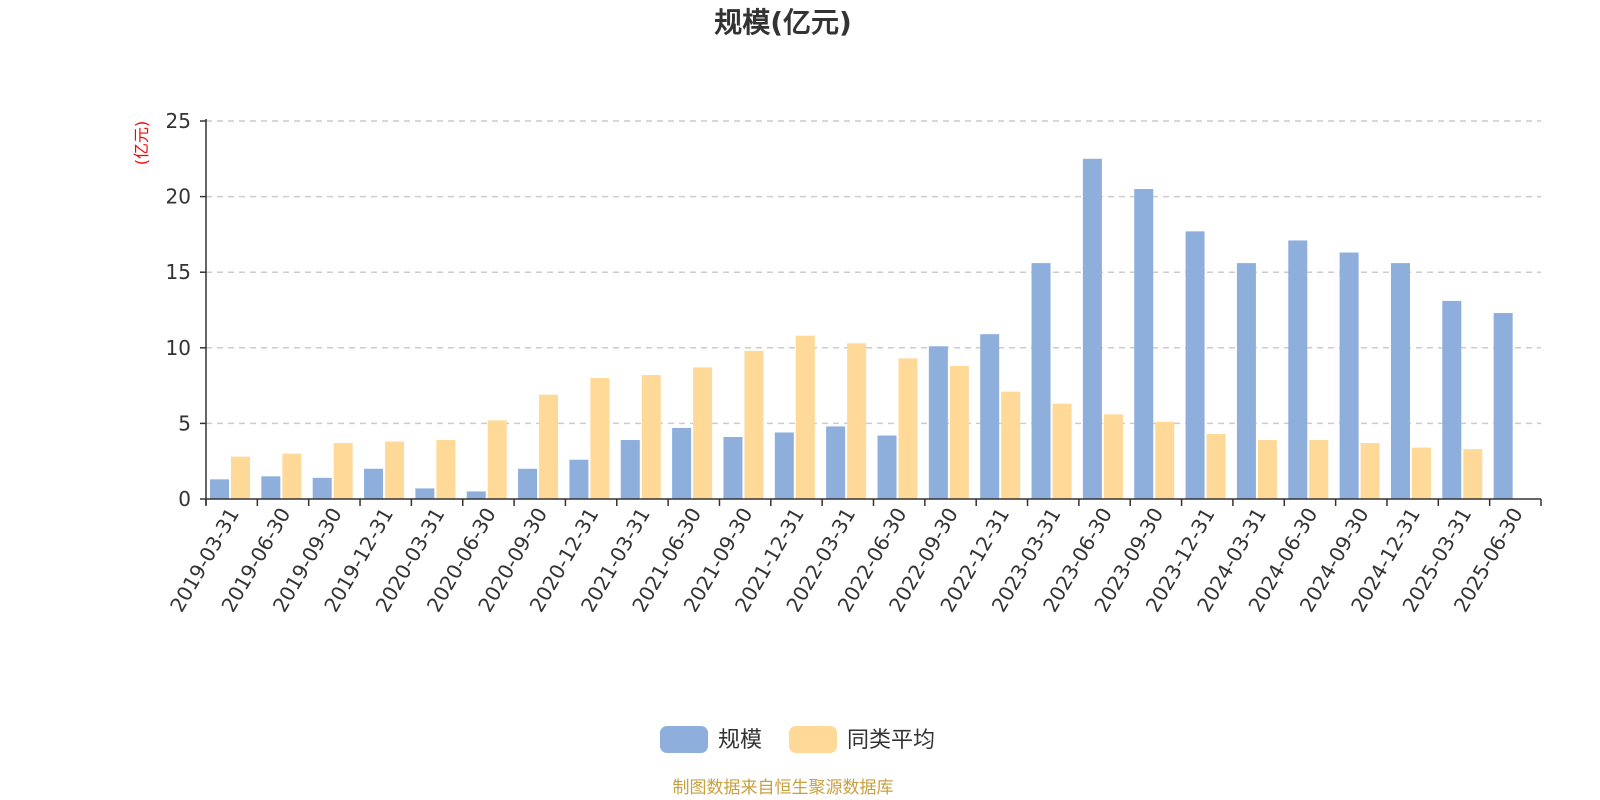 This screenshot has width=1600, height=800. What do you see at coordinates (813, 739) in the screenshot?
I see `legend-swatch-peer-average` at bounding box center [813, 739].